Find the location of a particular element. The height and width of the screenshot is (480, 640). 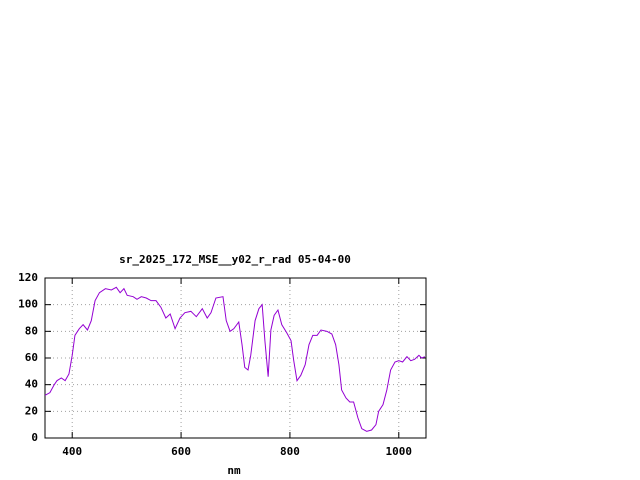

x-axis-label: nm is located at coordinates (234, 470).